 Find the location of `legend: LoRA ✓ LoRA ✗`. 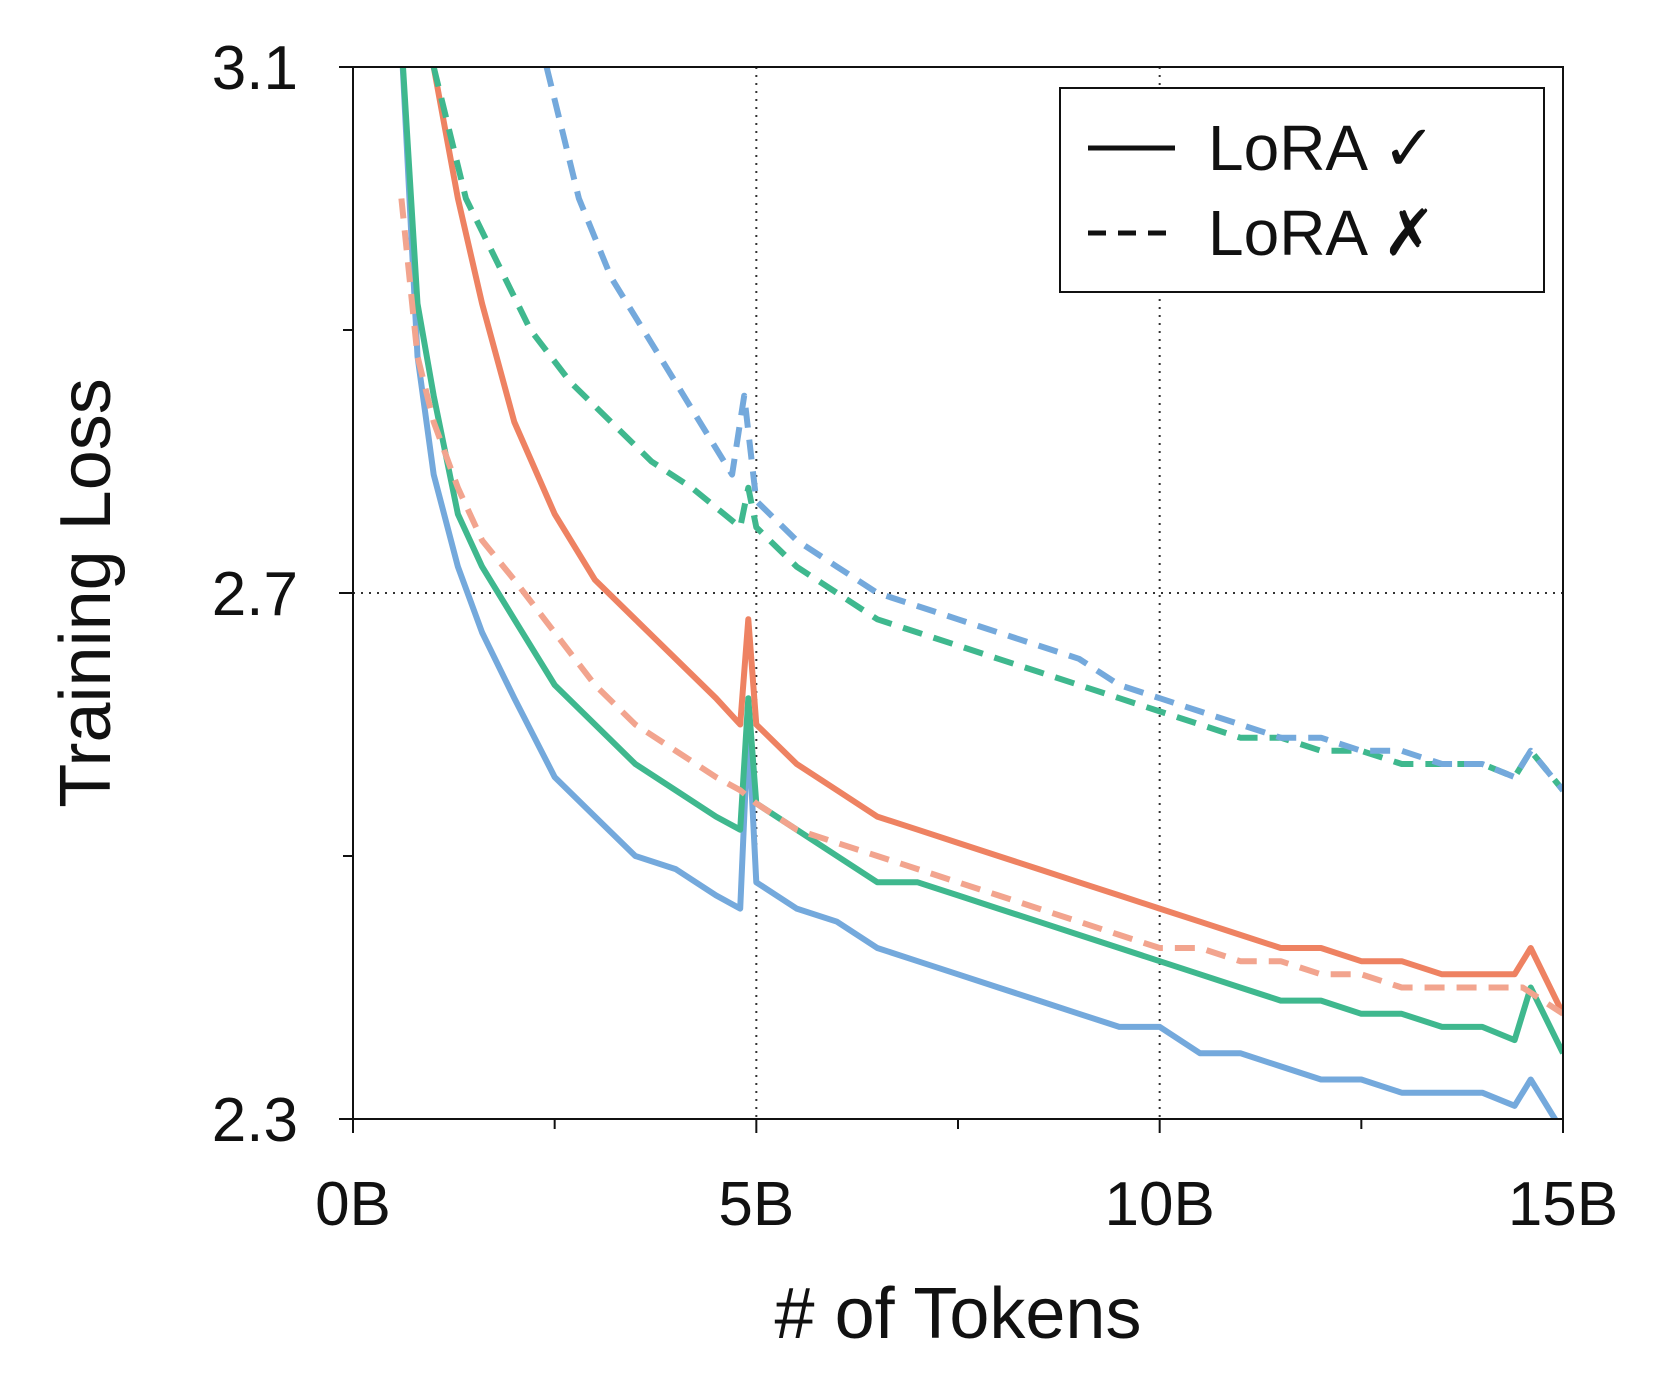

legend: LoRA ✓ LoRA ✗ is located at coordinates (1302, 190).